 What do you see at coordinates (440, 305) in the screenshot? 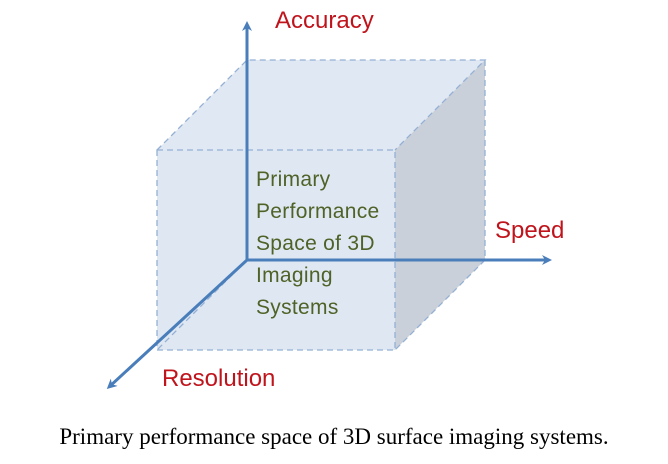
I see `cube-edge` at bounding box center [440, 305].